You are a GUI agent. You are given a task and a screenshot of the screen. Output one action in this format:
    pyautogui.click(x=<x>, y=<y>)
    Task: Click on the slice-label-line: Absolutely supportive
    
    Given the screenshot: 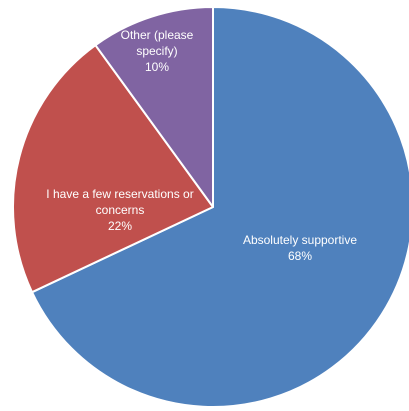 What is the action you would take?
    pyautogui.click(x=300, y=240)
    